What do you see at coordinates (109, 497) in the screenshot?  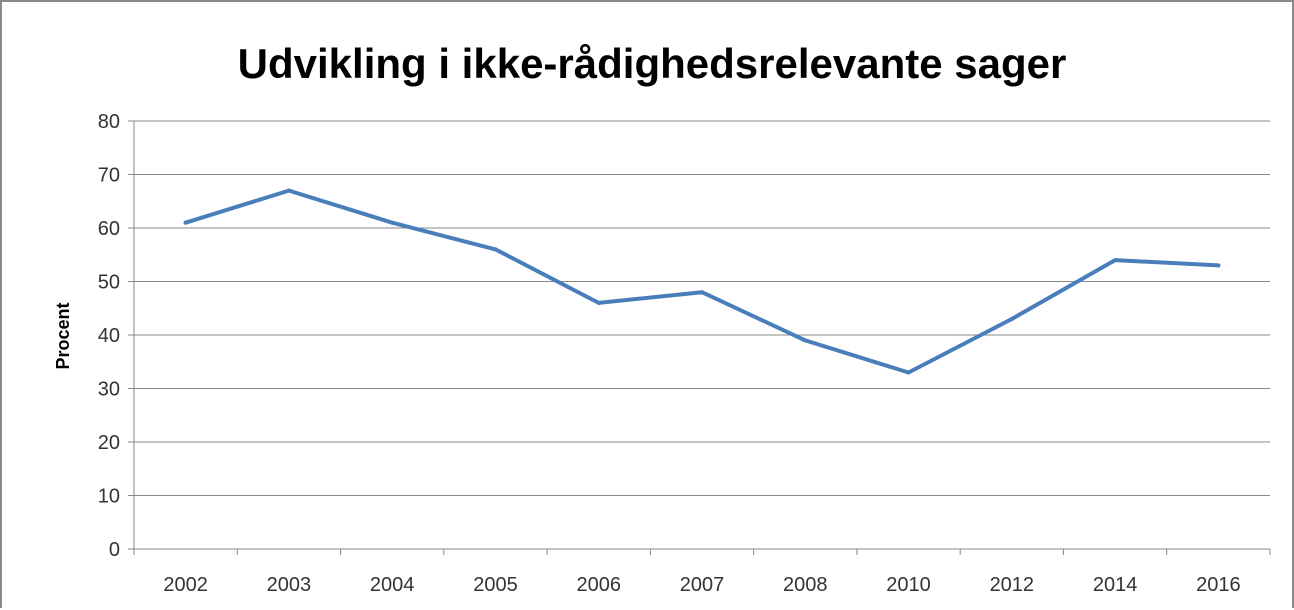 I see `y-tick-label: 10` at bounding box center [109, 497].